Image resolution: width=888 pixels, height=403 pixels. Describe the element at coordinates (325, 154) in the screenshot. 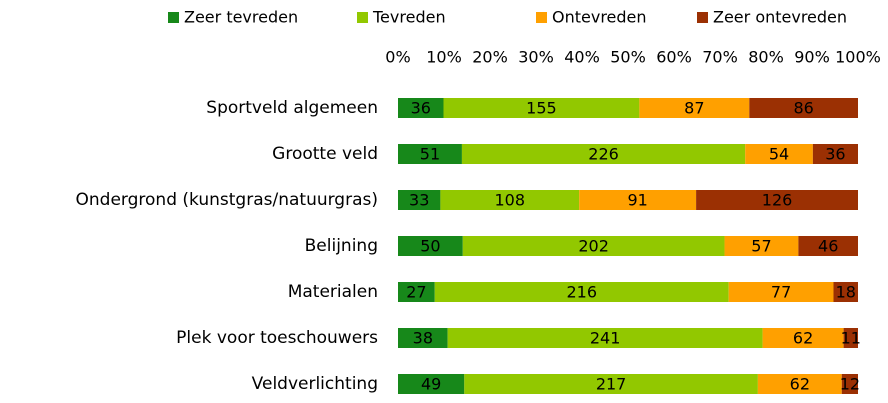

I see `category-label: Grootte veld` at that location.